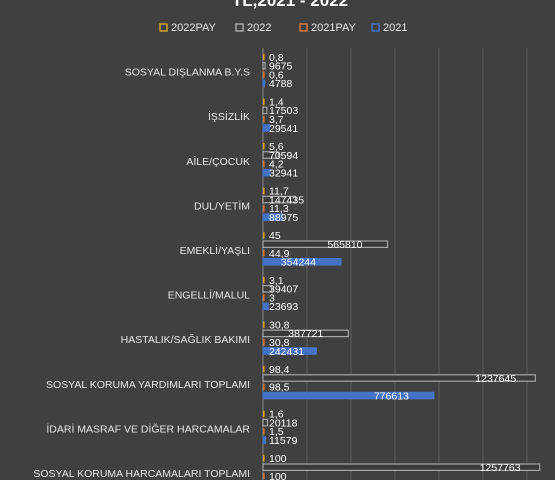  What do you see at coordinates (276, 147) in the screenshot?
I see `data-label-2022pay: 5,6` at bounding box center [276, 147].